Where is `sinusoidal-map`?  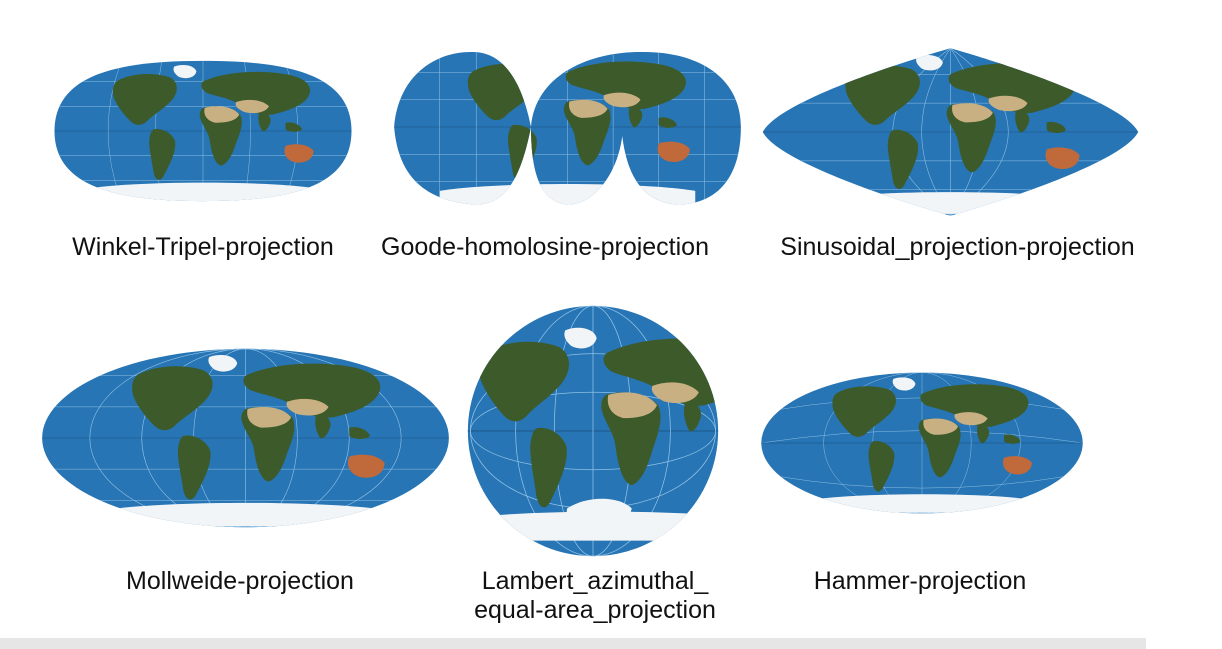 sinusoidal-map is located at coordinates (950, 132).